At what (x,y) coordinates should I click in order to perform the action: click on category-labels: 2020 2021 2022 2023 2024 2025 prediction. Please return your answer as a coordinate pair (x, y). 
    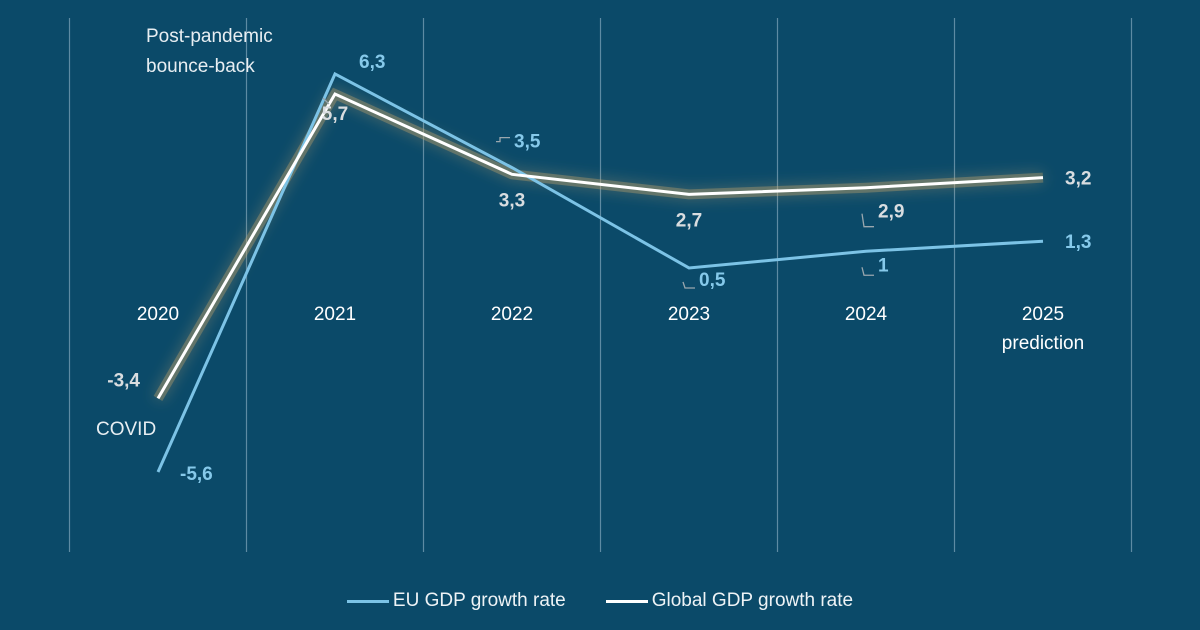
    Looking at the image, I should click on (610, 329).